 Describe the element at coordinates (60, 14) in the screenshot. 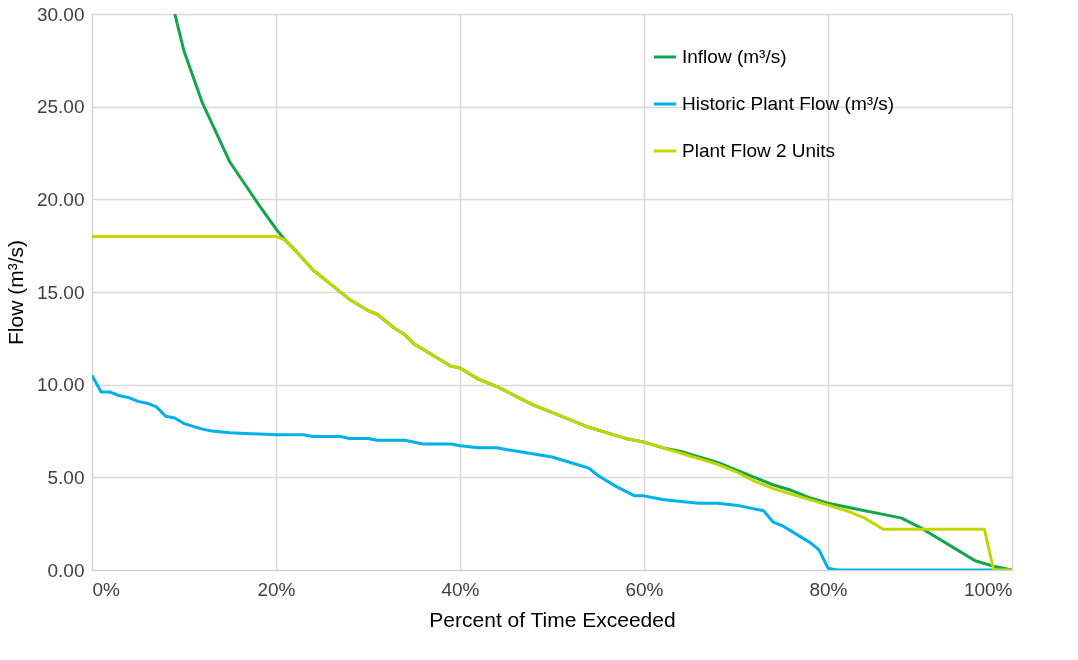

I see `y-tick-label: 30.00` at that location.